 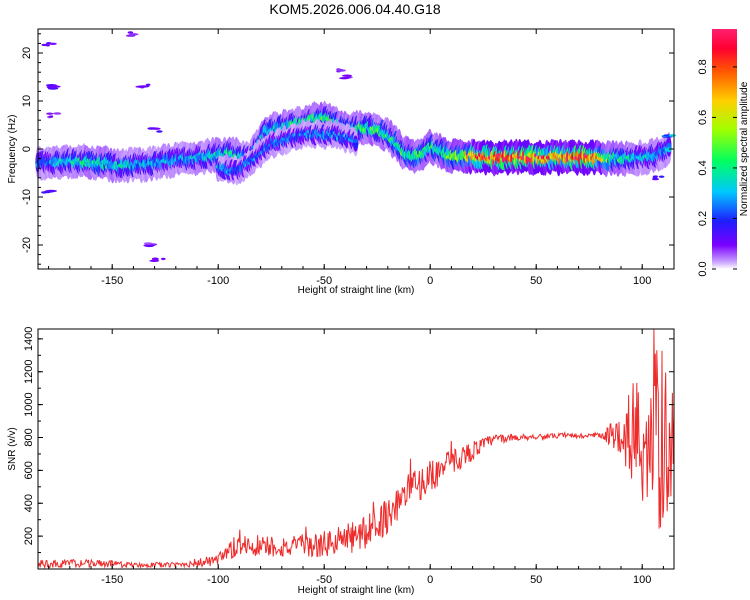 What do you see at coordinates (536, 580) in the screenshot?
I see `snr-x-tick-label: 50` at bounding box center [536, 580].